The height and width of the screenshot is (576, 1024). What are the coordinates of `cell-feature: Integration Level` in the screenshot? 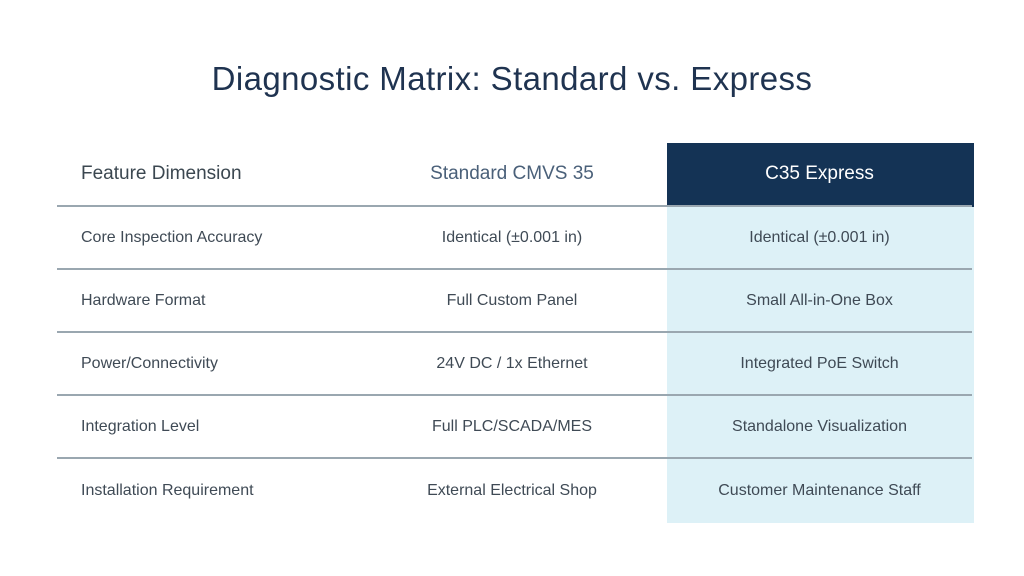 It's located at (140, 426).